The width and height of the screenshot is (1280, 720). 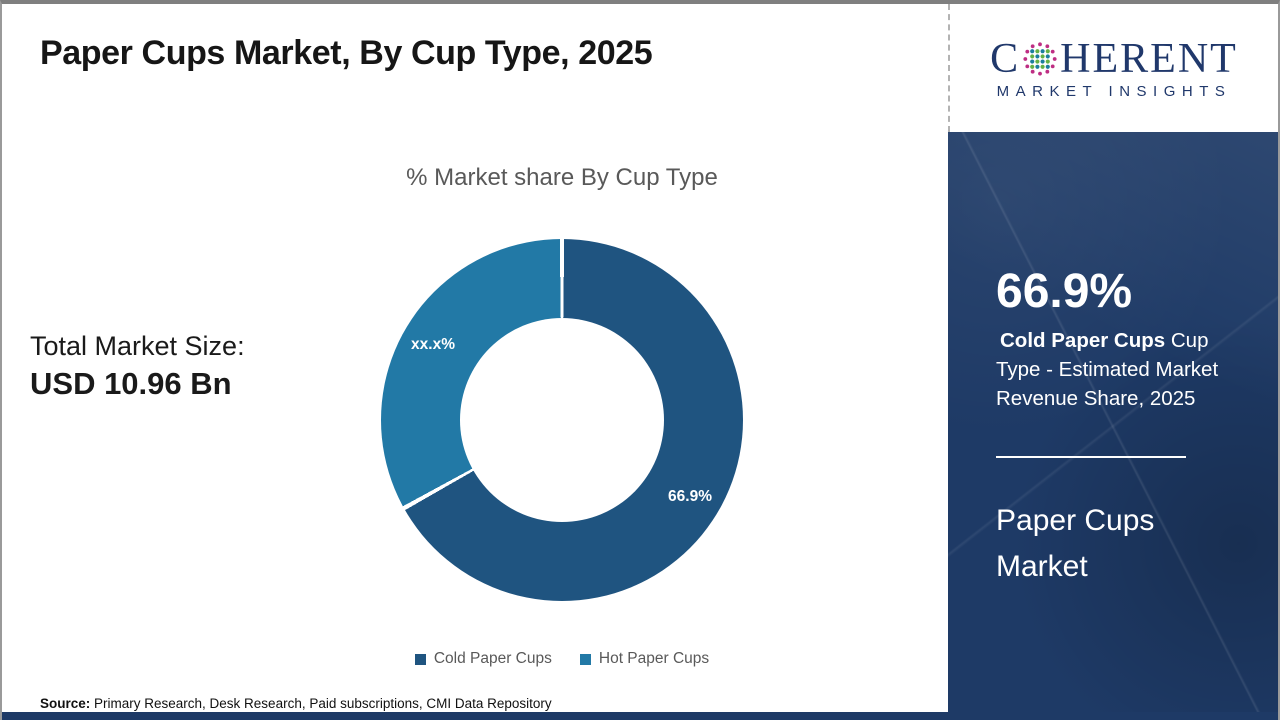 What do you see at coordinates (65, 703) in the screenshot?
I see `source-label: Source:` at bounding box center [65, 703].